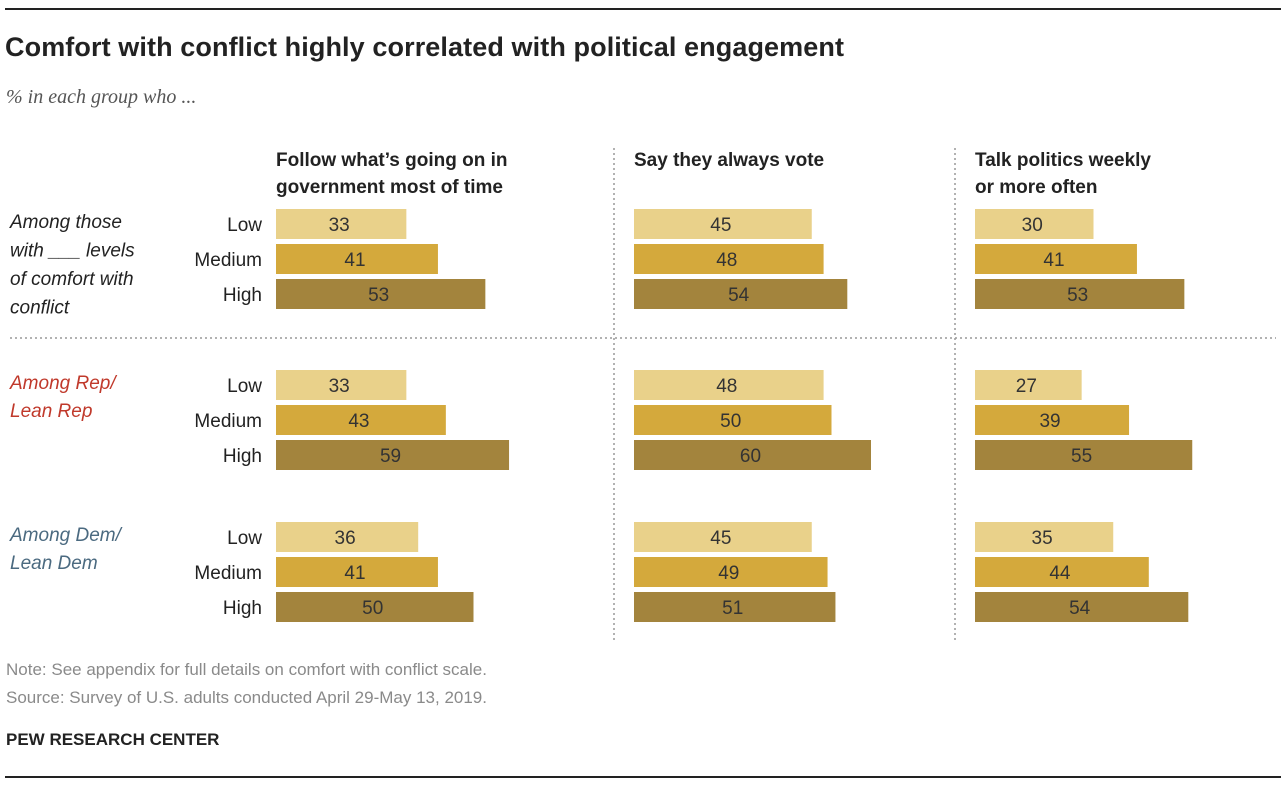 The height and width of the screenshot is (788, 1286). I want to click on bar-3-1-medium, so click(357, 572).